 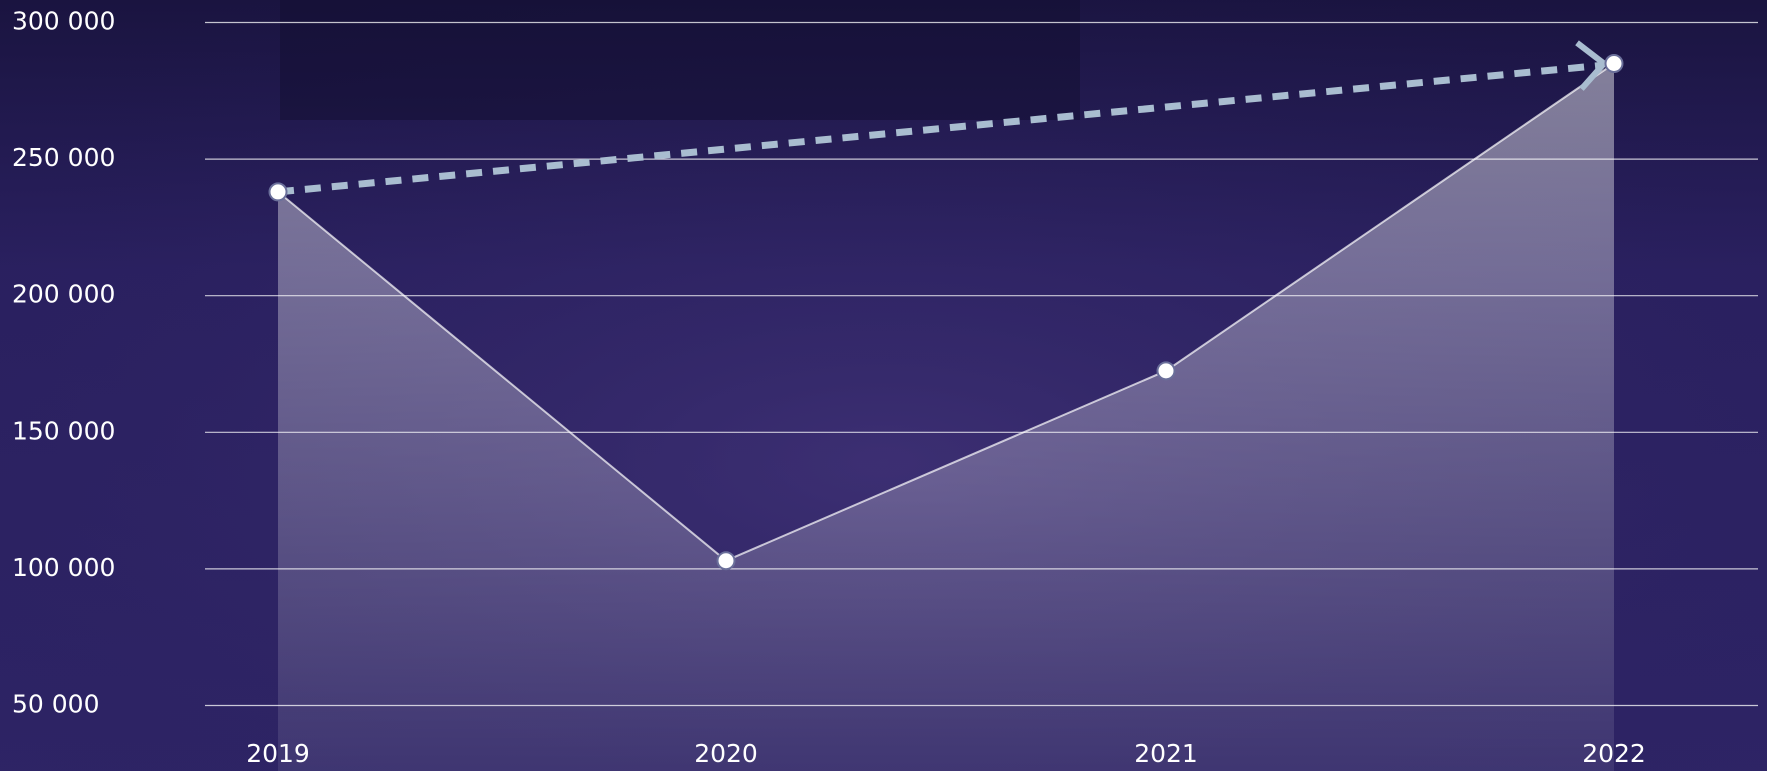 I want to click on y-tick-label: 100 000, so click(x=63, y=567).